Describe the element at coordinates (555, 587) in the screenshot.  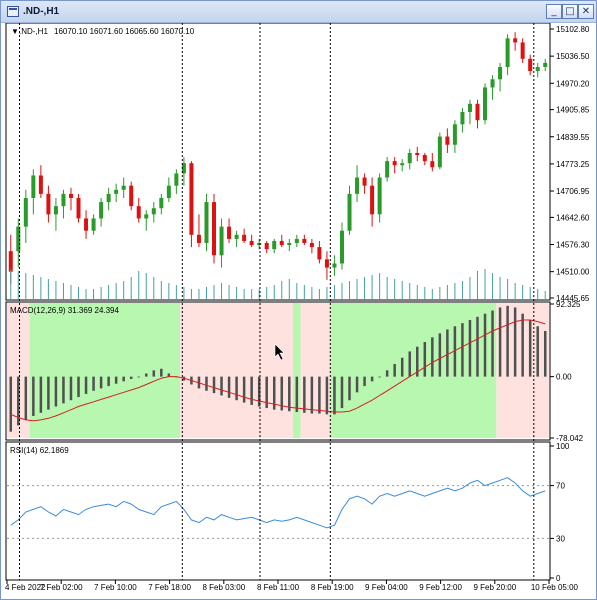
I see `time-axis-label: 10 Feb 05:00` at that location.